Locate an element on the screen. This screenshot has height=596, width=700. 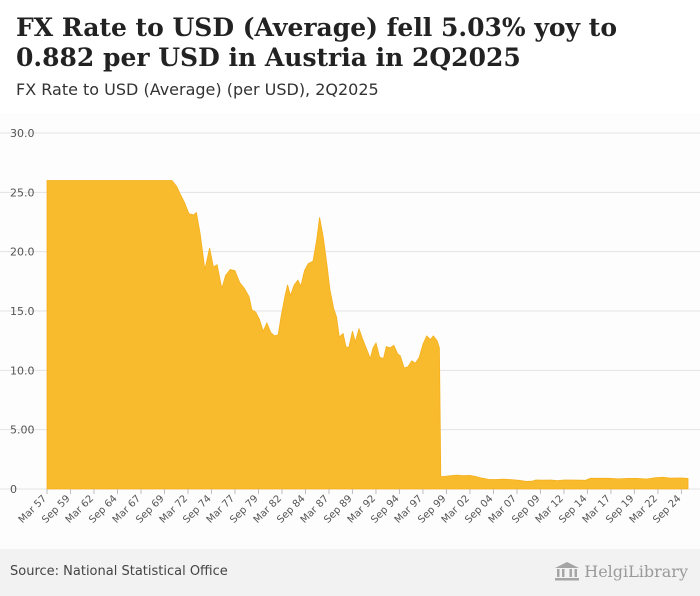
y-tick-label: 25.0 is located at coordinates (22, 192).